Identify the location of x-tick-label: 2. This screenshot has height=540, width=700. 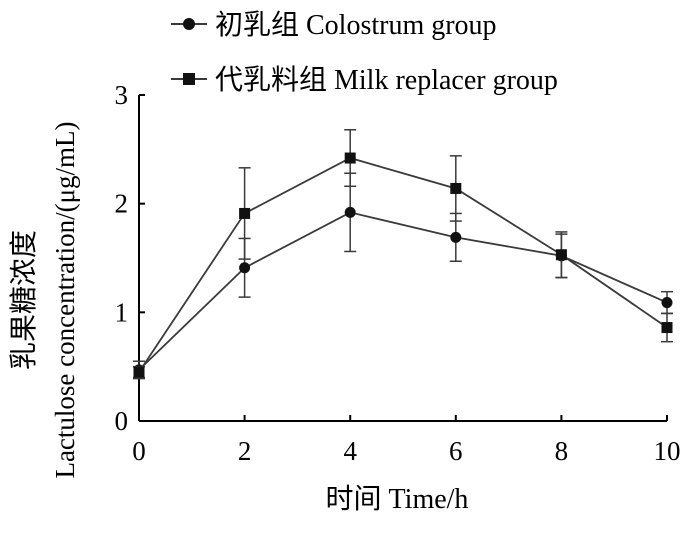
(245, 451).